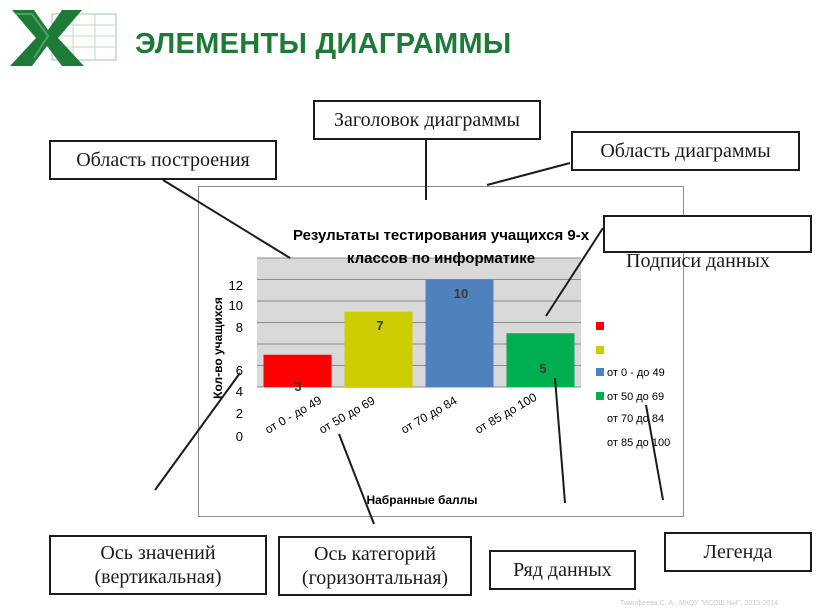 This screenshot has width=816, height=611. Describe the element at coordinates (239, 370) in the screenshot. I see `y-tick-label: 6` at that location.